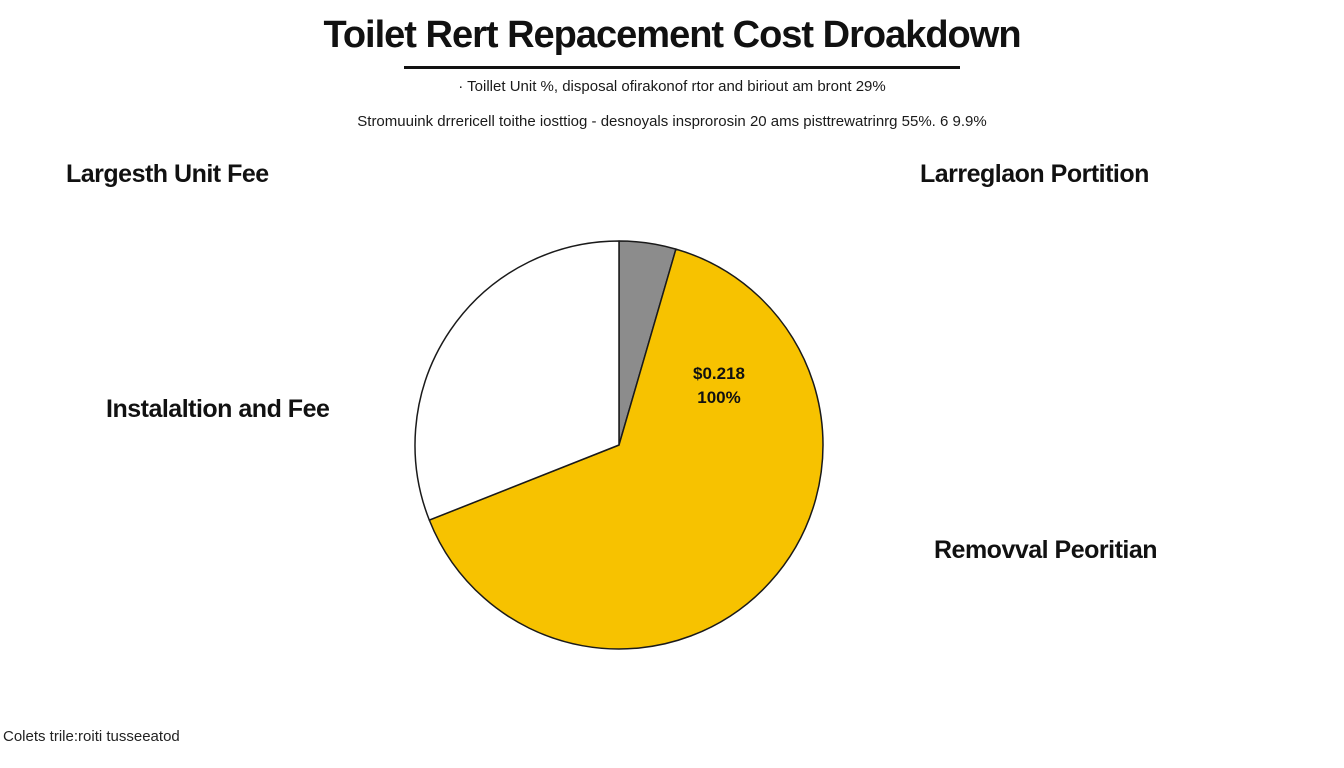  What do you see at coordinates (218, 409) in the screenshot?
I see `label-installation-fee: Instalaltion and Fee` at bounding box center [218, 409].